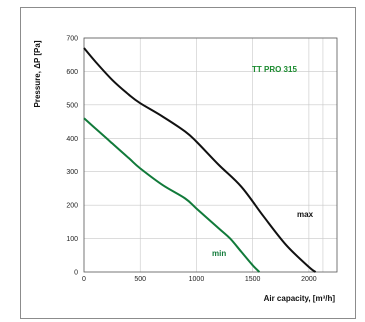 The width and height of the screenshot is (365, 322). Describe the element at coordinates (309, 279) in the screenshot. I see `x-tick-label: 2000` at that location.